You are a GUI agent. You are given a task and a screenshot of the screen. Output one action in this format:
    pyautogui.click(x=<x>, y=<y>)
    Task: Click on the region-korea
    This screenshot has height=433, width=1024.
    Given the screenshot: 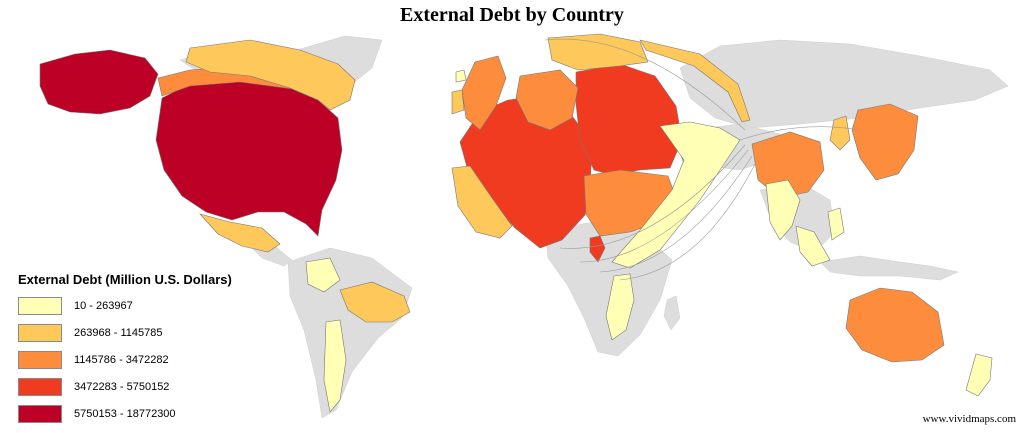 What is the action you would take?
    pyautogui.click(x=840, y=133)
    